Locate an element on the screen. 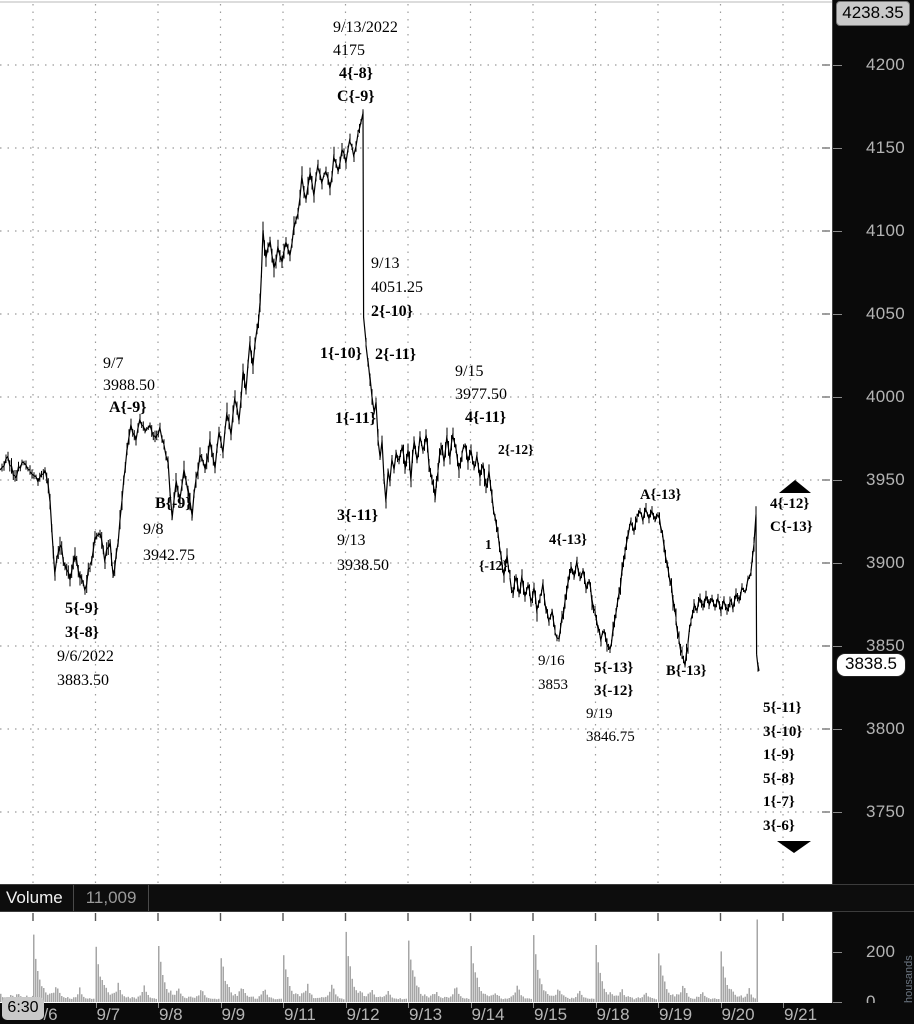 Image resolution: width=914 pixels, height=1024 pixels. price-axis-tick: 3750 is located at coordinates (869, 812).